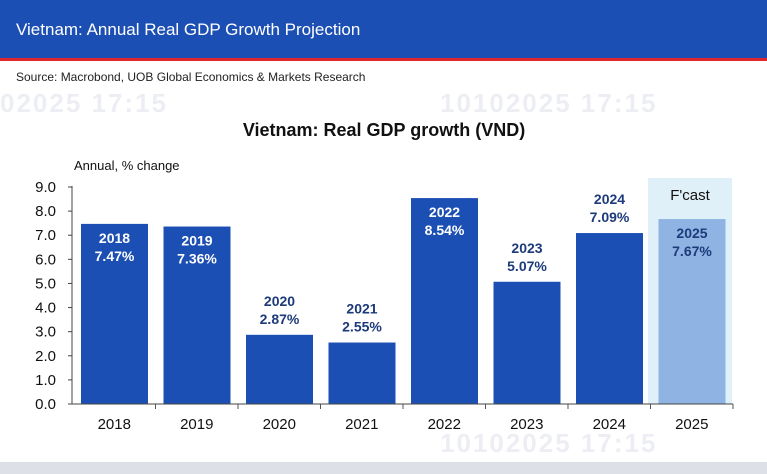 This screenshot has height=474, width=767. I want to click on data-label-value: 7.36%, so click(197, 259).